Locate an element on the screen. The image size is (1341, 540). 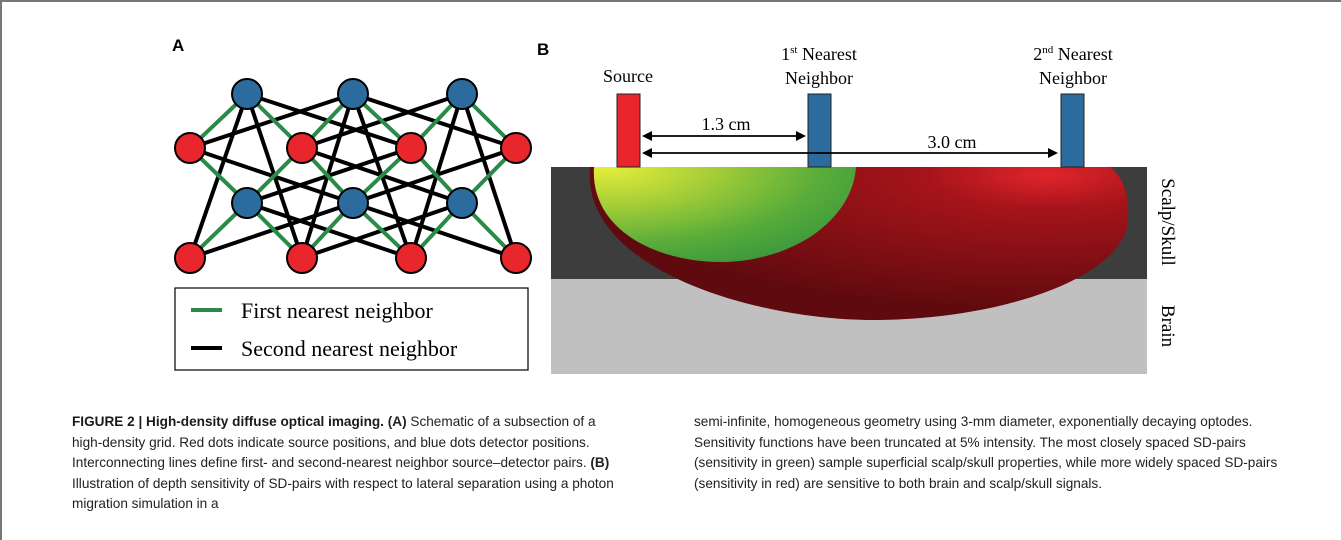
panel-b-label: B is located at coordinates (543, 49).